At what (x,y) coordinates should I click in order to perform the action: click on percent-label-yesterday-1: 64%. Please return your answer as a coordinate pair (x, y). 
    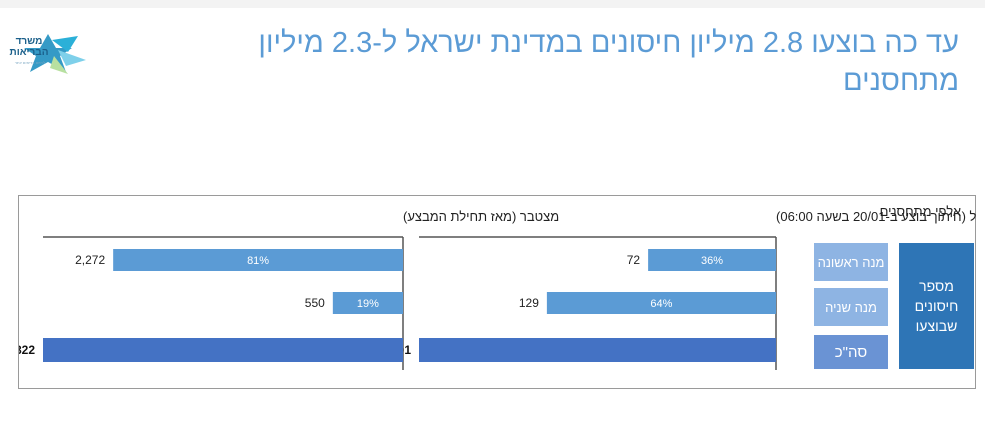
    Looking at the image, I should click on (661, 304).